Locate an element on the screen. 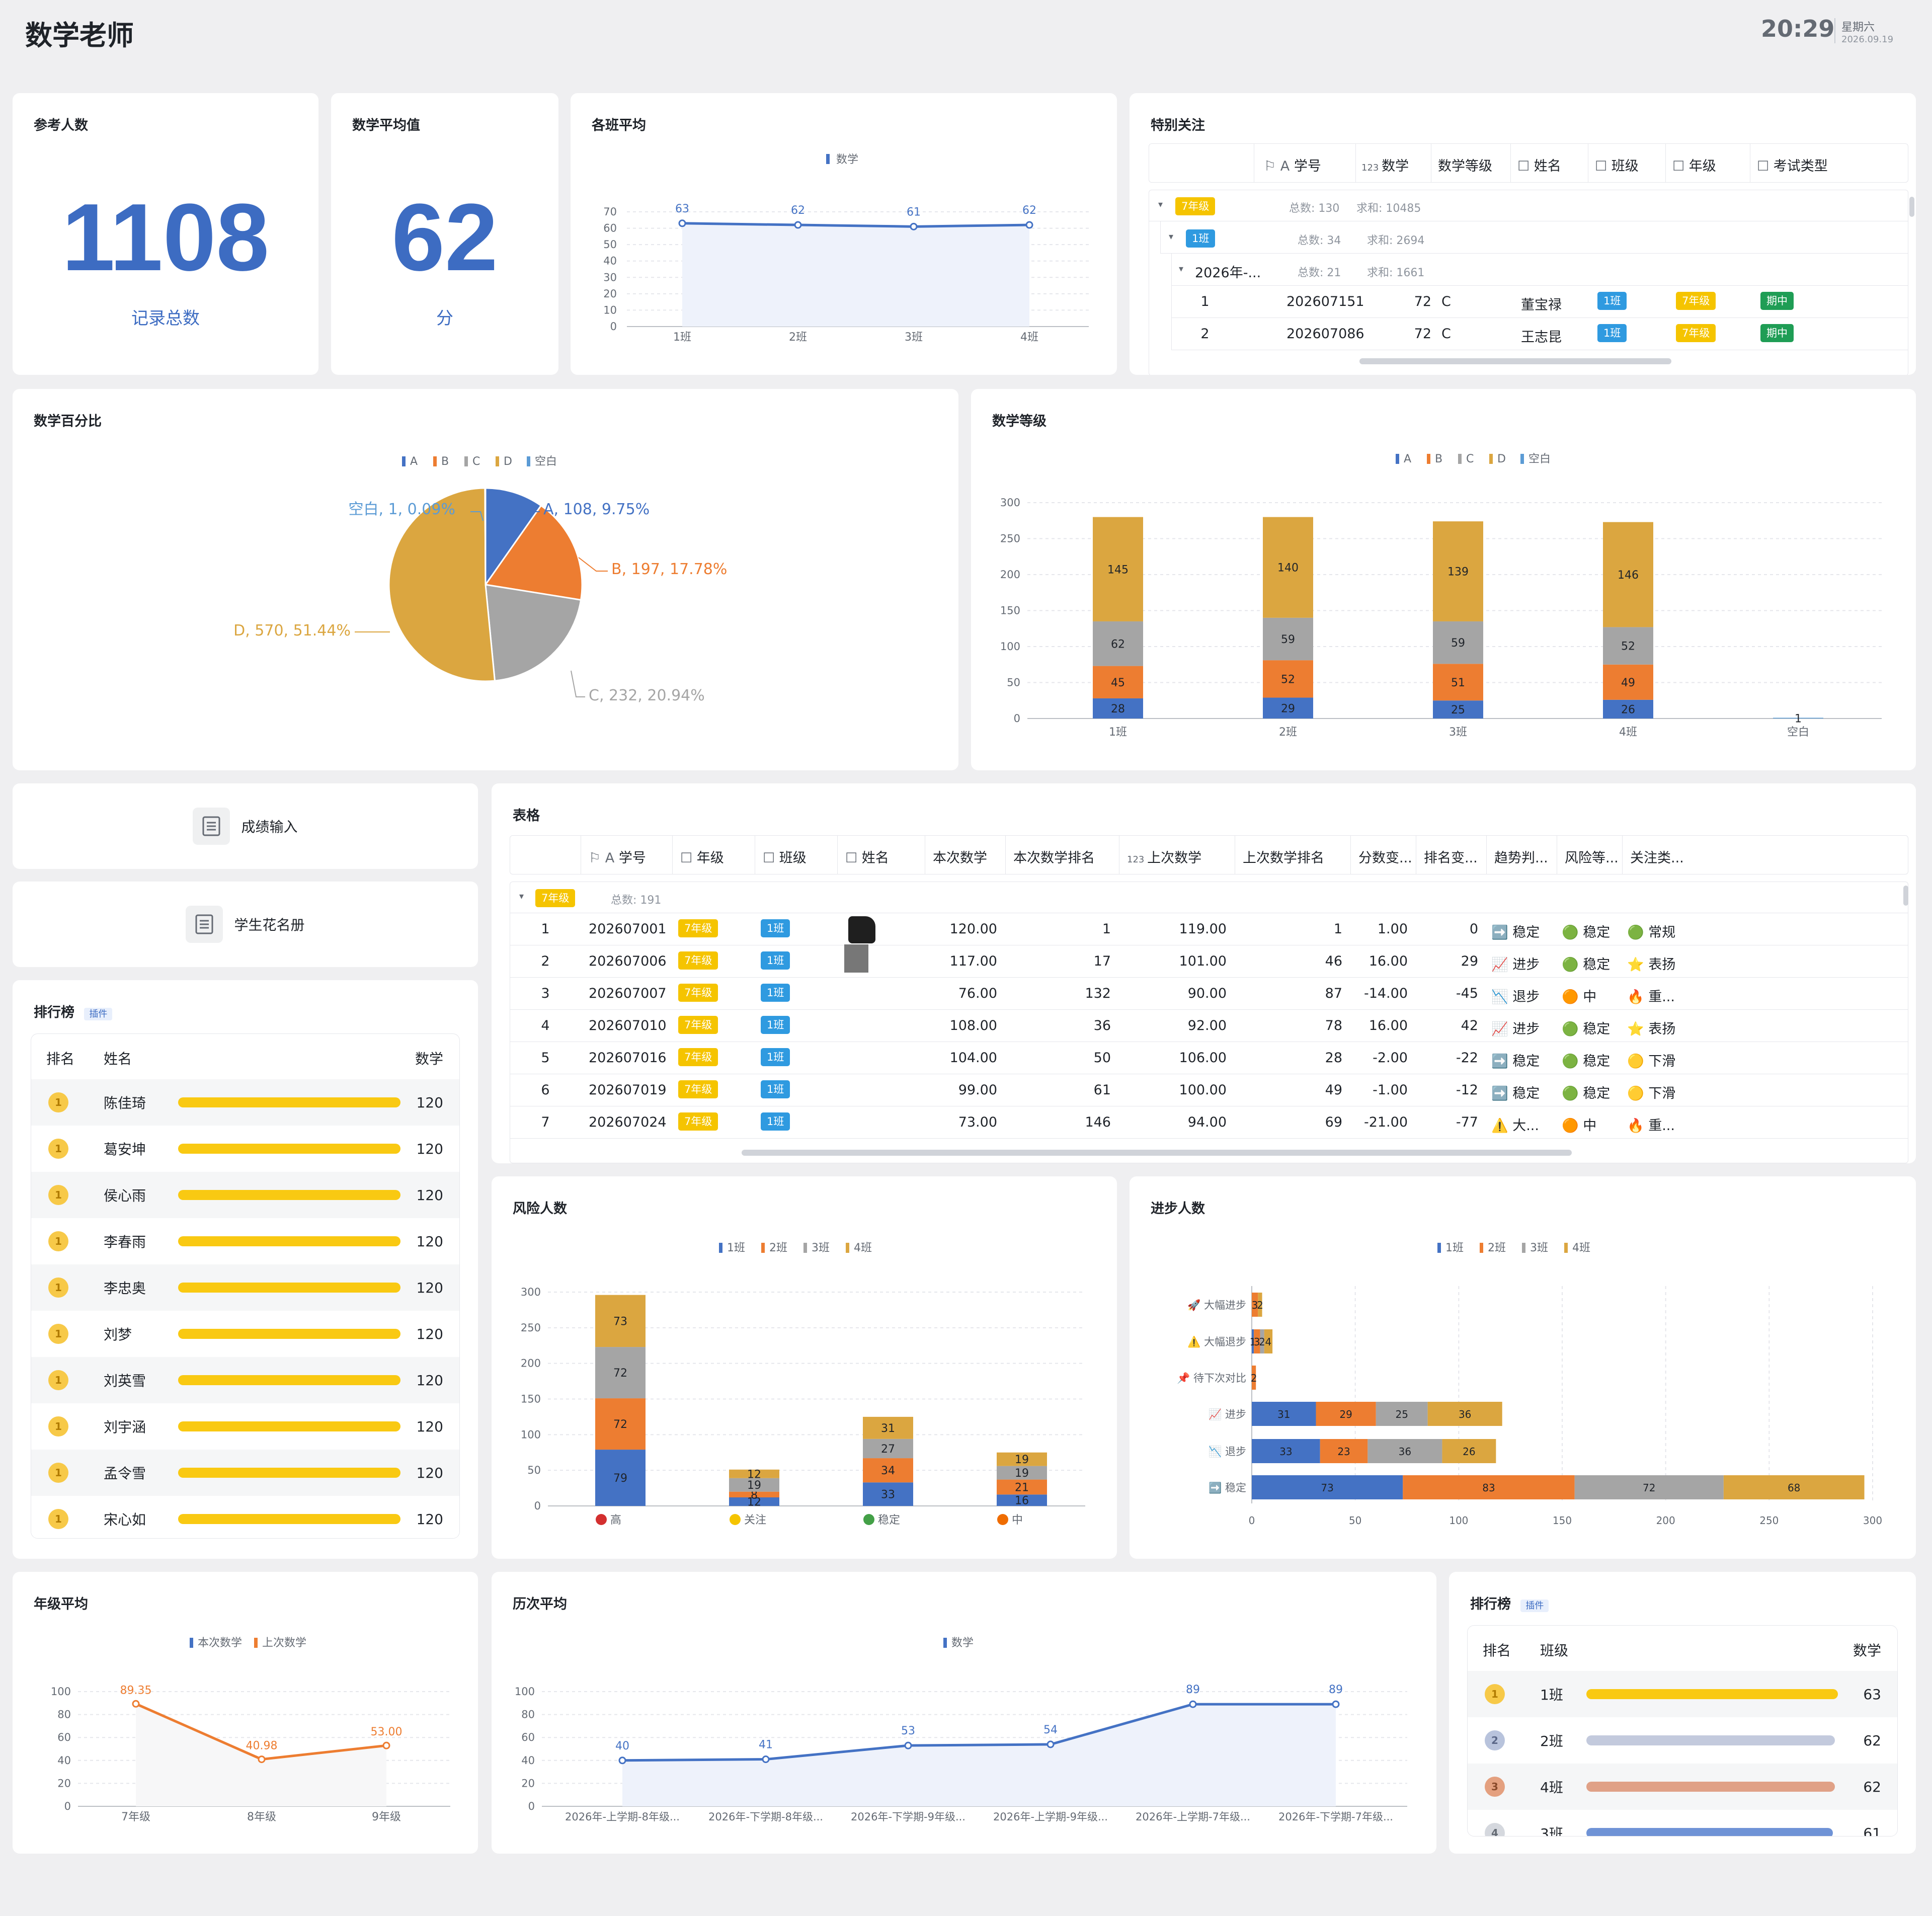 The height and width of the screenshot is (1916, 1932). group-row: ▾ 2026年-... 总数: 21 求和: 1661 is located at coordinates (1539, 270).